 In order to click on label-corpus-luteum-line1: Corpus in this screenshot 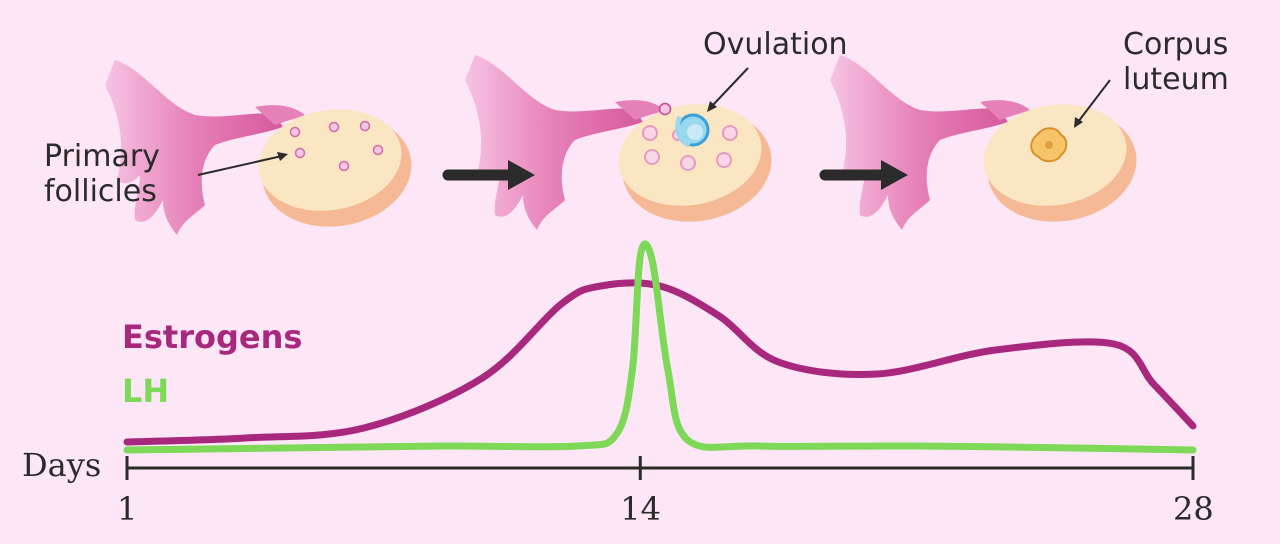, I will do `click(1176, 44)`.